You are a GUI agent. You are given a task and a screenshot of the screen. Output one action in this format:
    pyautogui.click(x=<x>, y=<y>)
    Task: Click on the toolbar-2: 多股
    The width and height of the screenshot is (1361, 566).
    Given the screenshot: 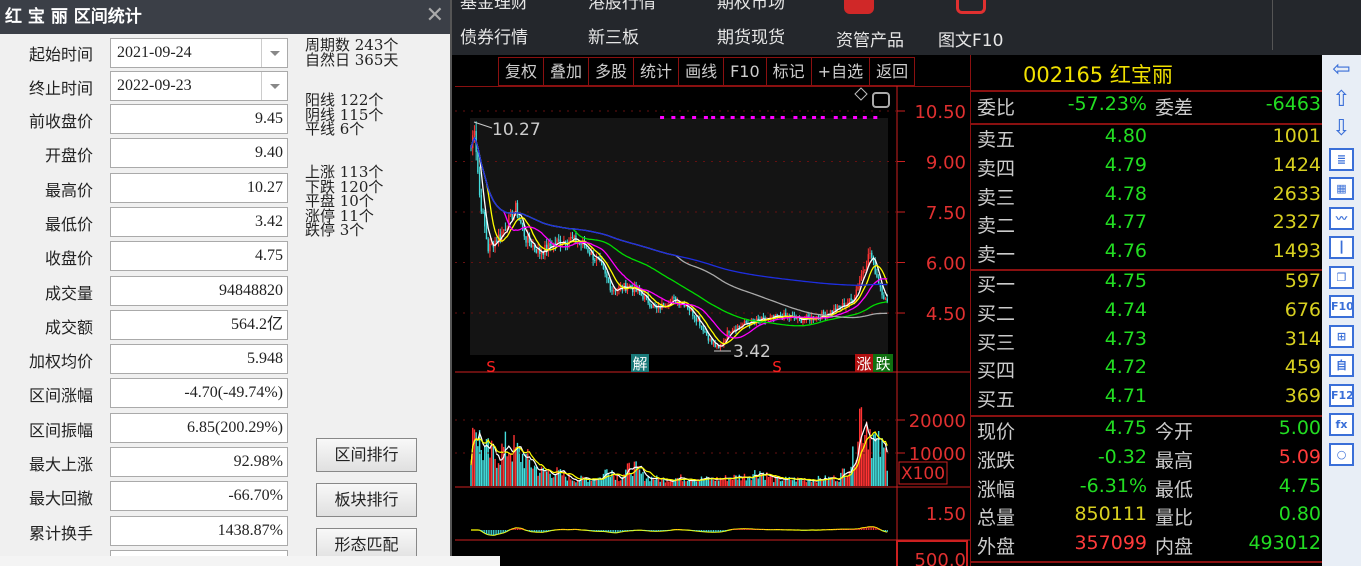 What is the action you would take?
    pyautogui.click(x=612, y=71)
    